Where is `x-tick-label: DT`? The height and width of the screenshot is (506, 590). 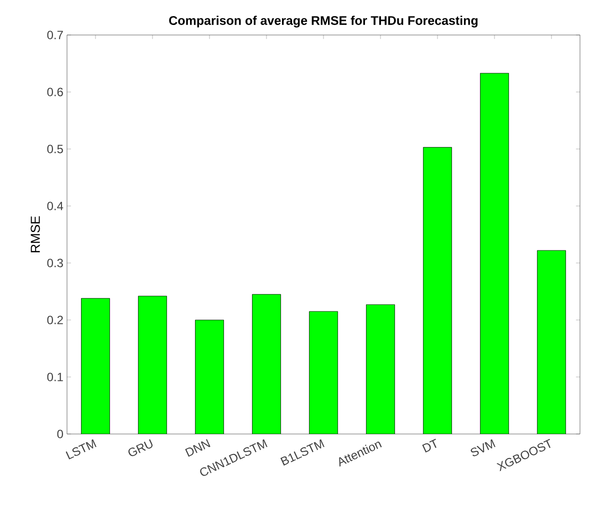
x-tick-label: DT is located at coordinates (429, 445).